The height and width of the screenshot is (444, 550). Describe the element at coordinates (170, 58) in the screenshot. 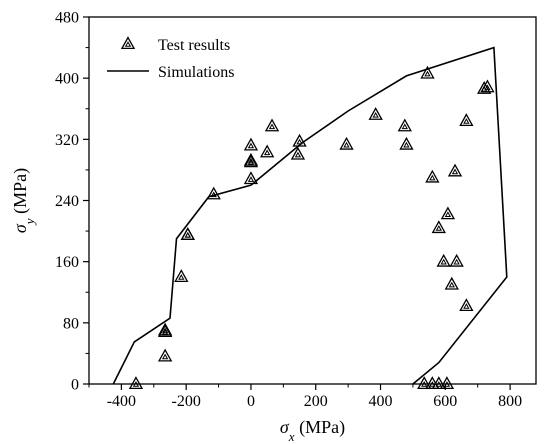

I see `legend: Test results Simulations` at that location.